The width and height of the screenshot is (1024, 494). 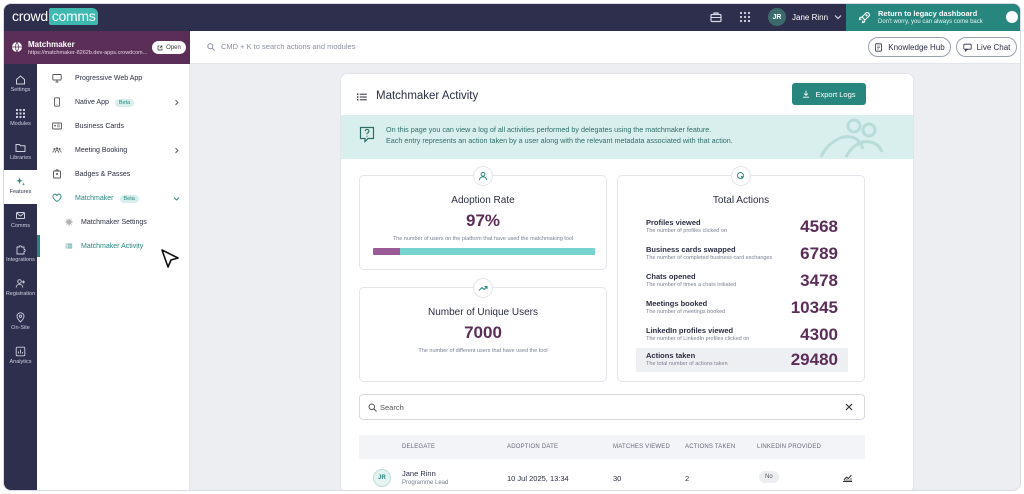 What do you see at coordinates (769, 477) in the screenshot?
I see `linkedin-status-badge: No` at bounding box center [769, 477].